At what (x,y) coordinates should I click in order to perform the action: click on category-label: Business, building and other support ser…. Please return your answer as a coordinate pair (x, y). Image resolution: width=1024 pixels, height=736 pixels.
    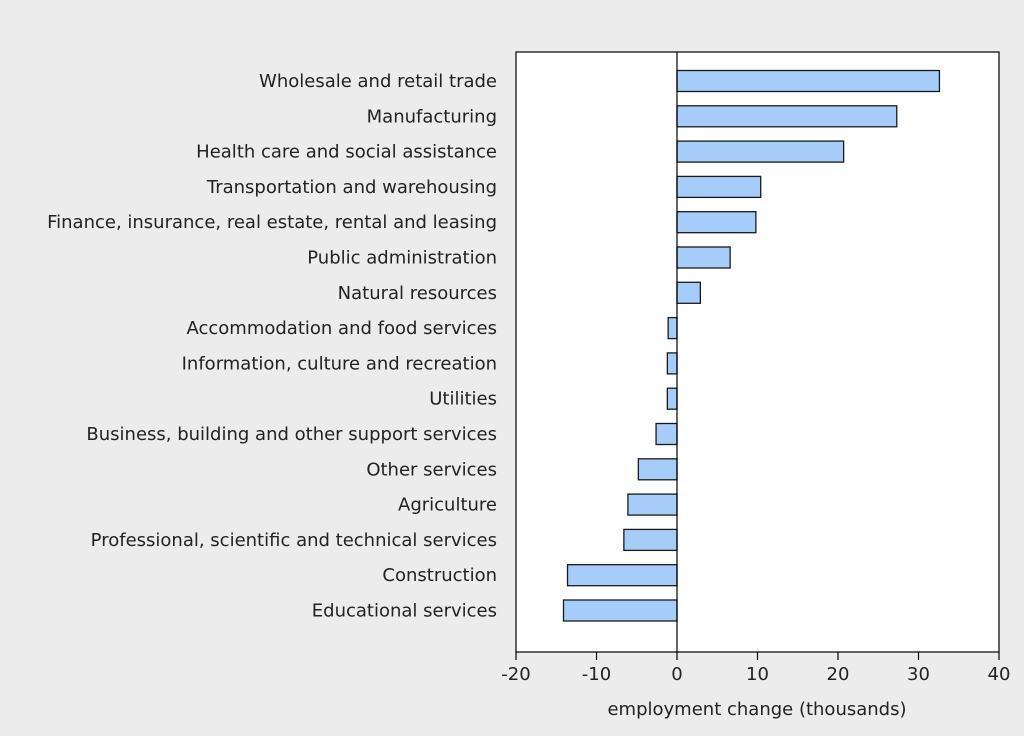
    Looking at the image, I should click on (291, 434).